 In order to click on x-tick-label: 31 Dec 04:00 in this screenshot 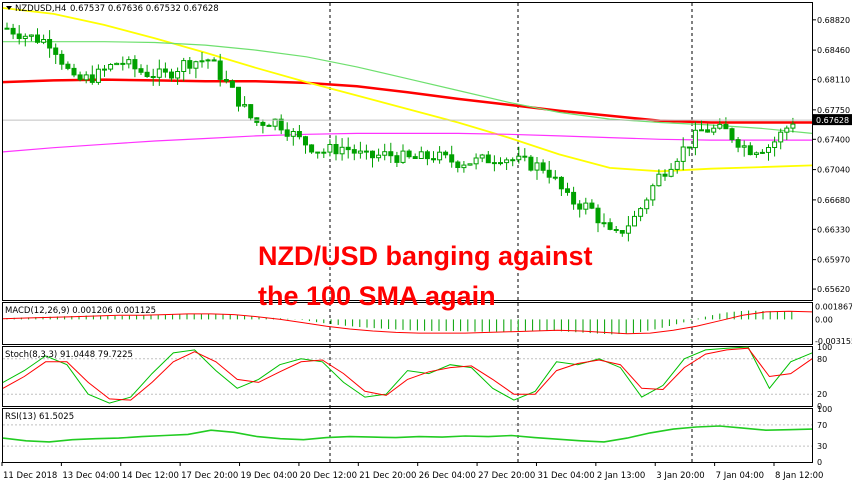, I will do `click(565, 476)`.